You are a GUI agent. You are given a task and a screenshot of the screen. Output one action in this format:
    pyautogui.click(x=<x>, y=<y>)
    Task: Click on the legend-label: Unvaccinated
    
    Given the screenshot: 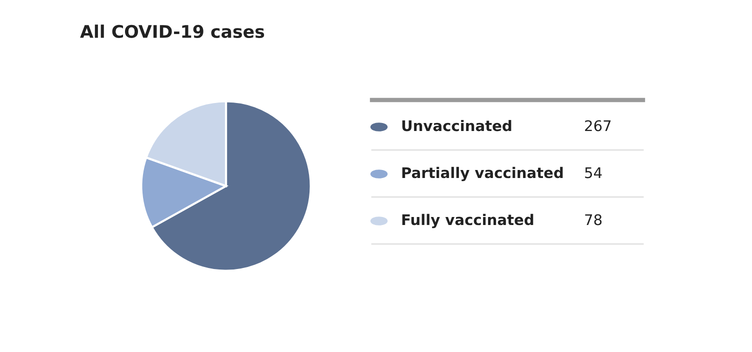 What is the action you would take?
    pyautogui.click(x=457, y=126)
    